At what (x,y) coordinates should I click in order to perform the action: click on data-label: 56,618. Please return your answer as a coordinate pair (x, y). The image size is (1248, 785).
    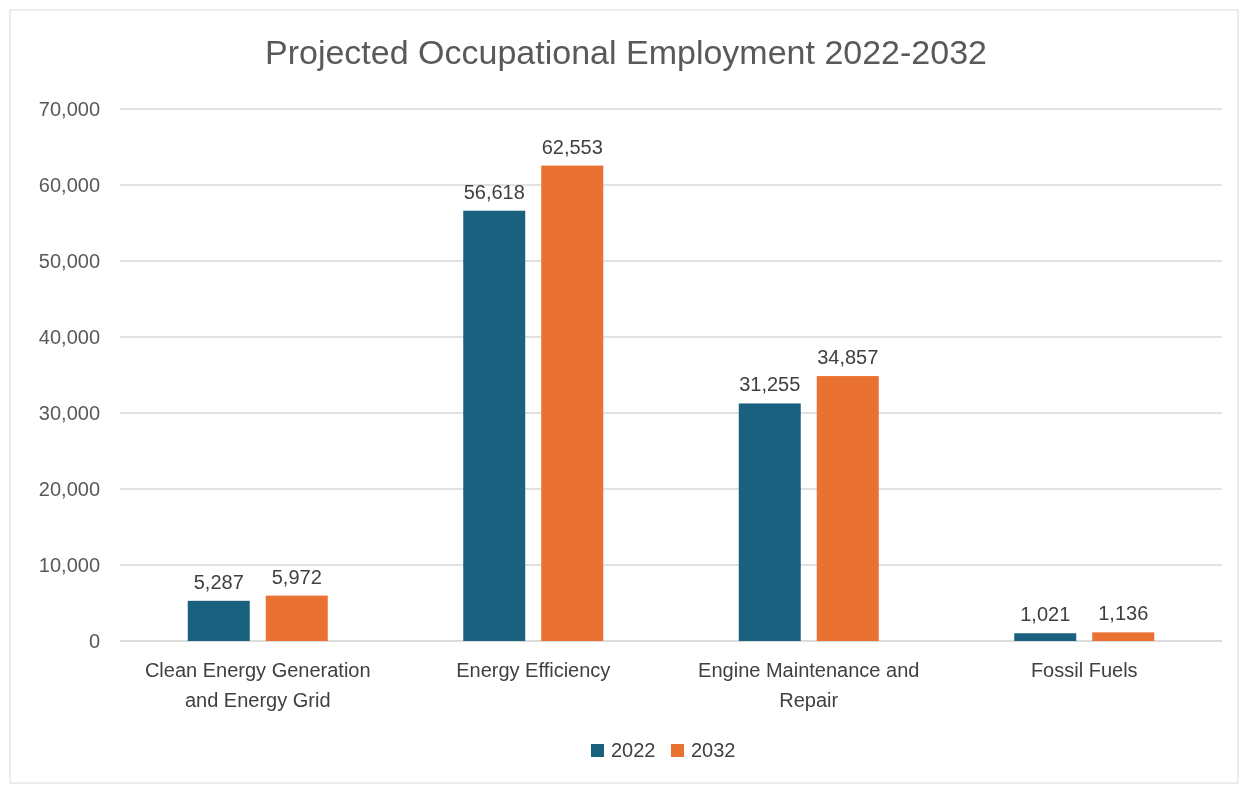
    Looking at the image, I should click on (494, 191).